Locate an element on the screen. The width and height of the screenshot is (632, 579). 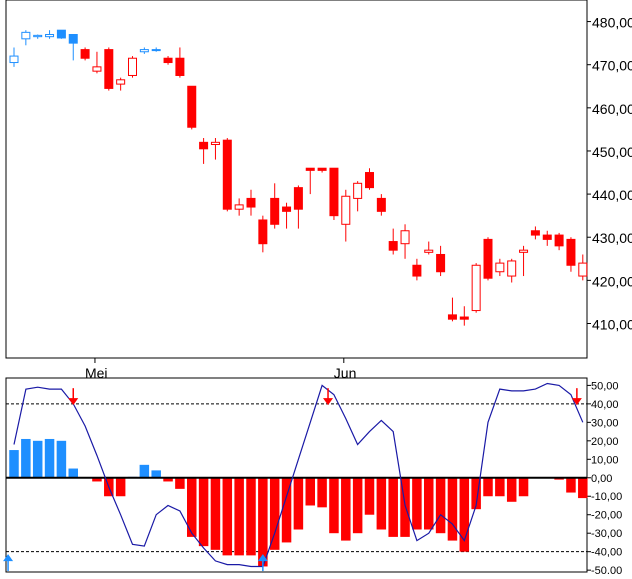
indicator-y-tick-label: 30,00 is located at coordinates (605, 423).